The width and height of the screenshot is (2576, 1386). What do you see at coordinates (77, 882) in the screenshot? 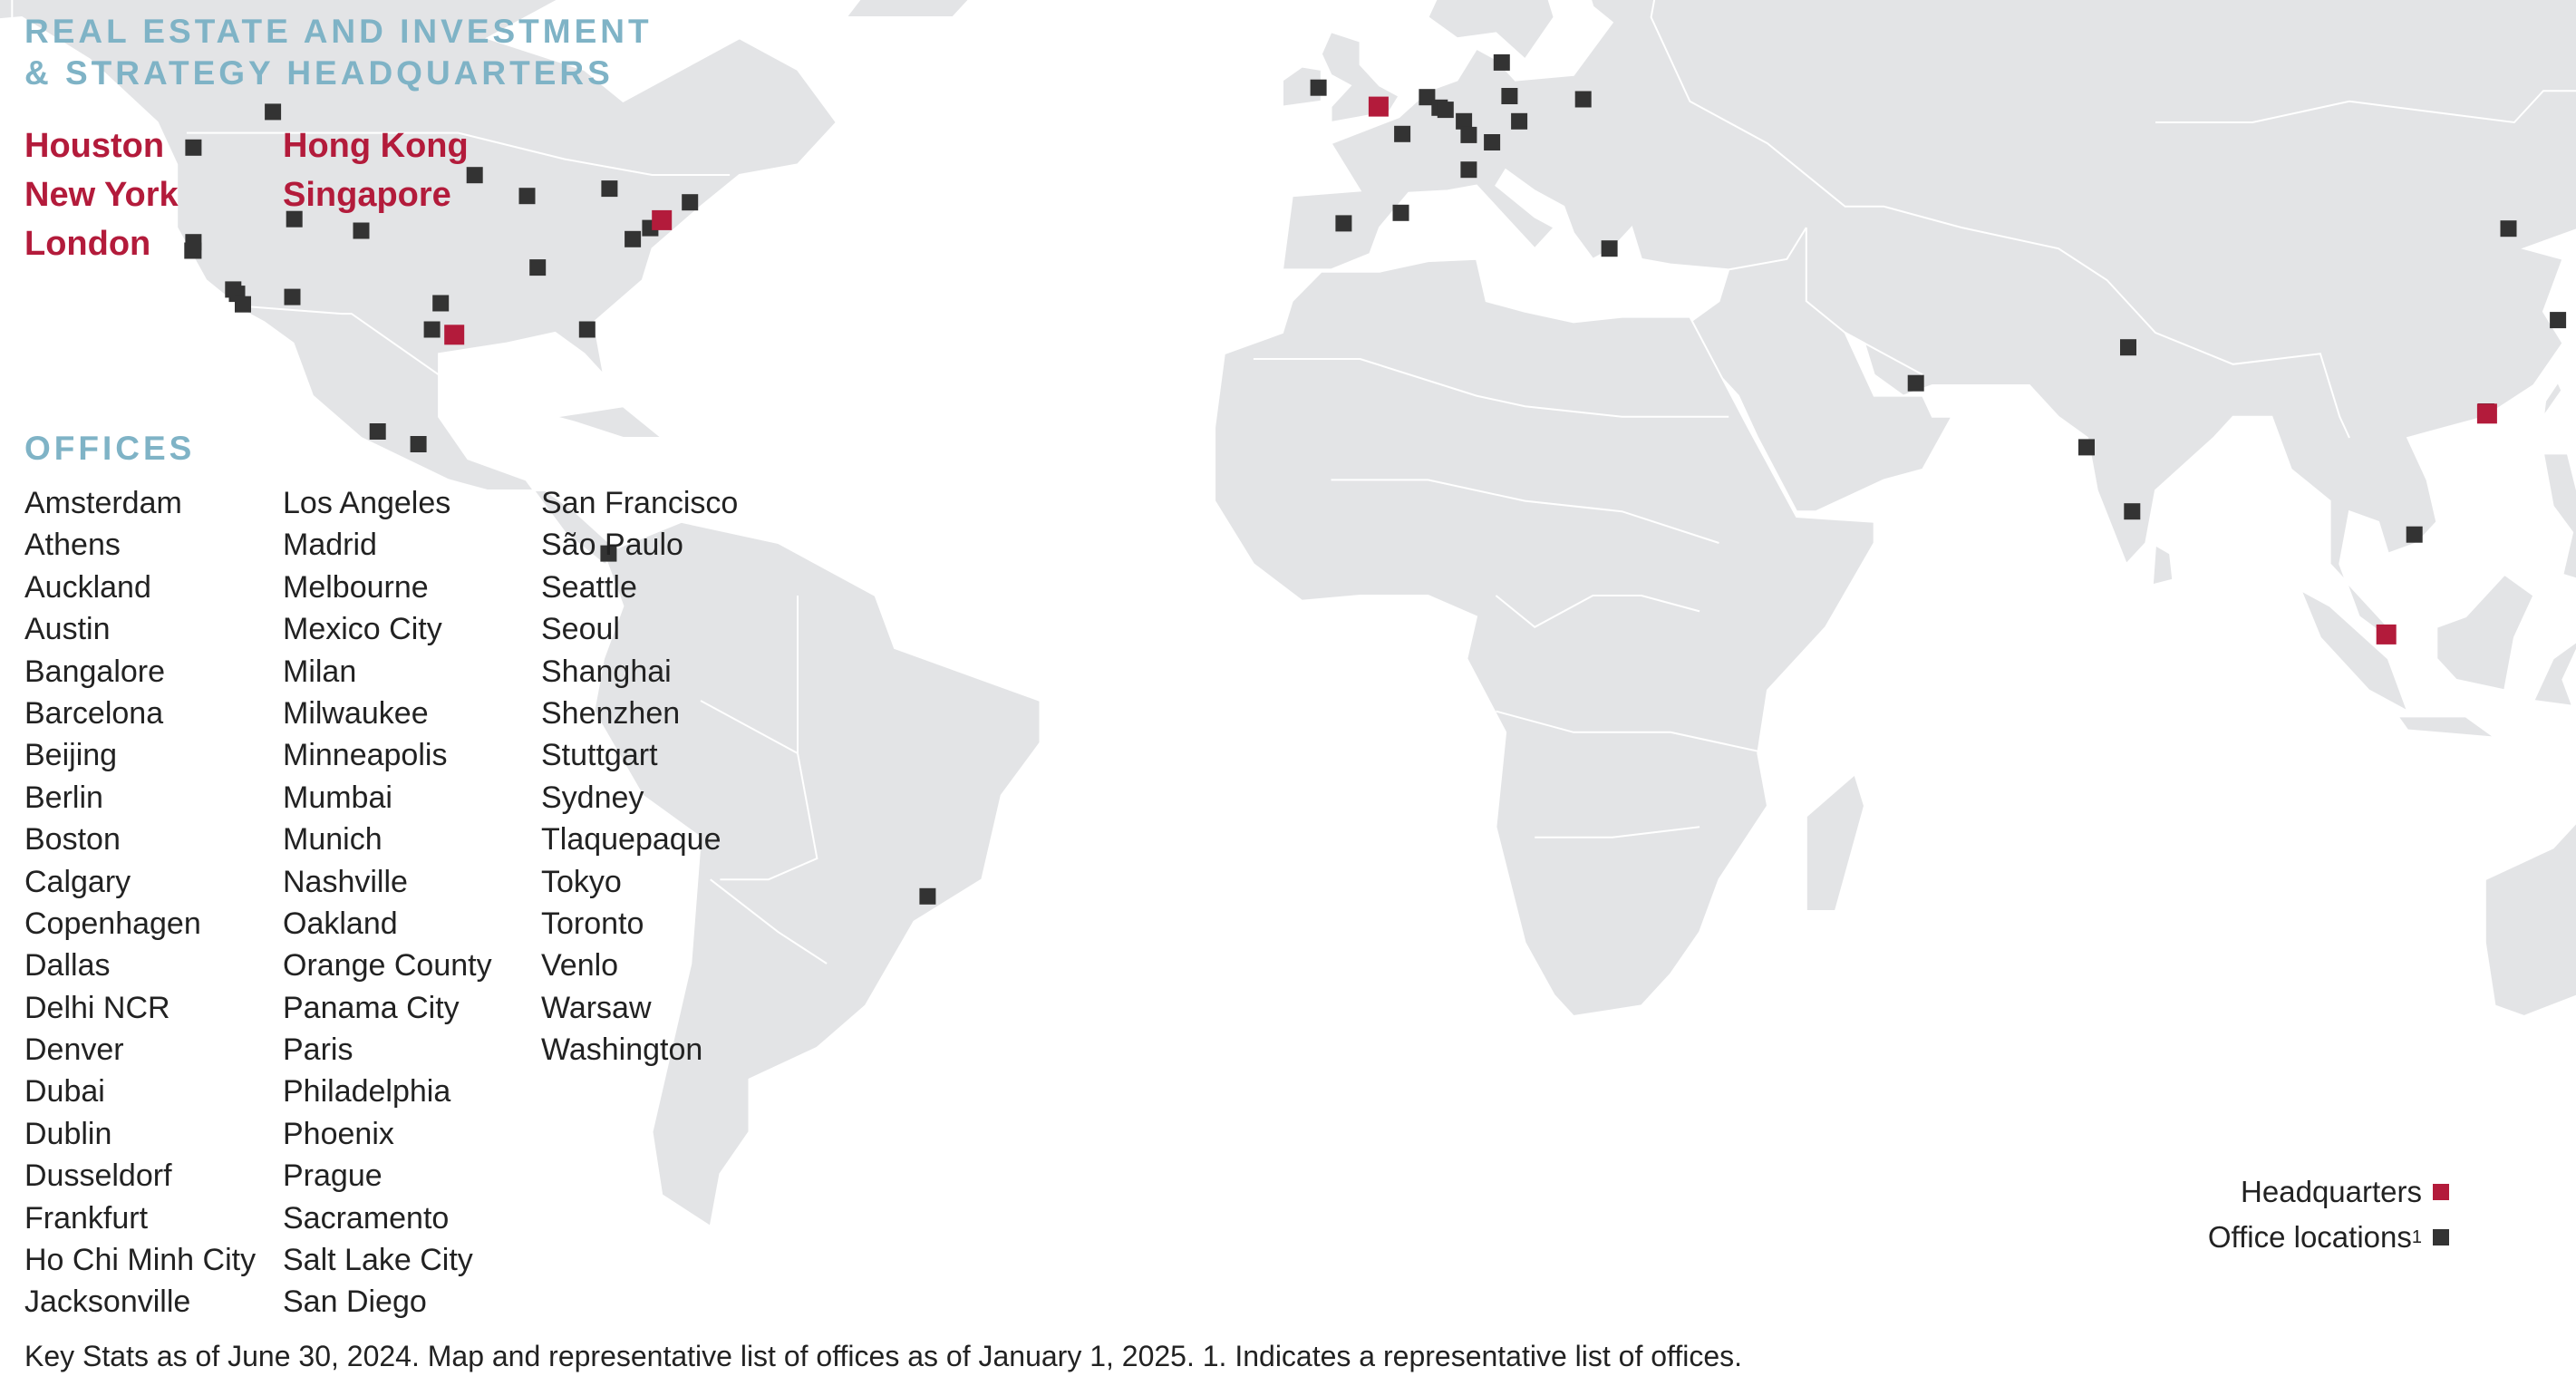
I see `office-city: Calgary` at bounding box center [77, 882].